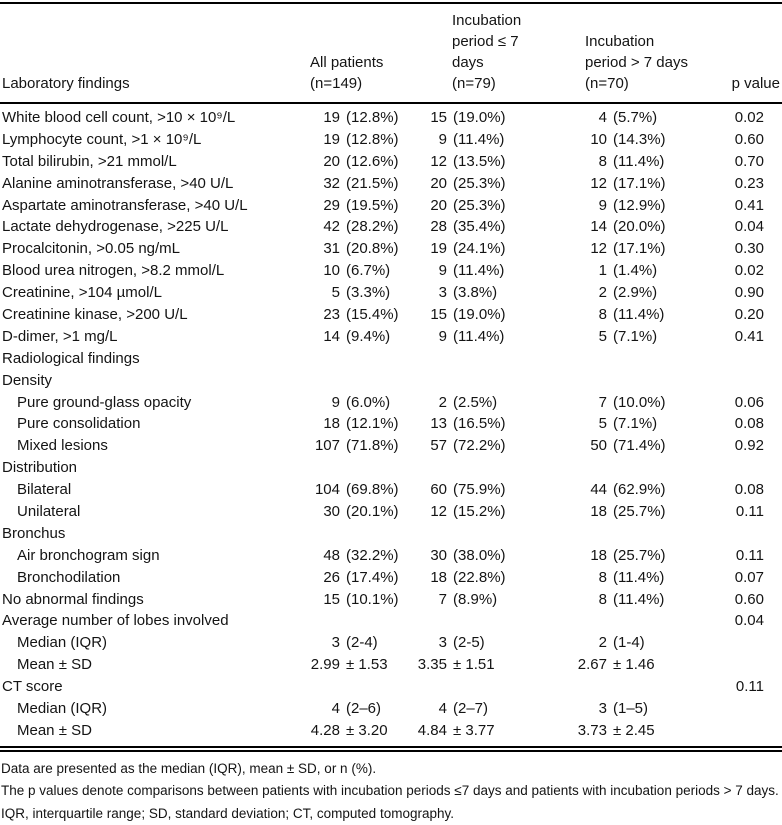 The height and width of the screenshot is (825, 782). I want to click on data-cell-all: 23 (15.4%), so click(361, 315).